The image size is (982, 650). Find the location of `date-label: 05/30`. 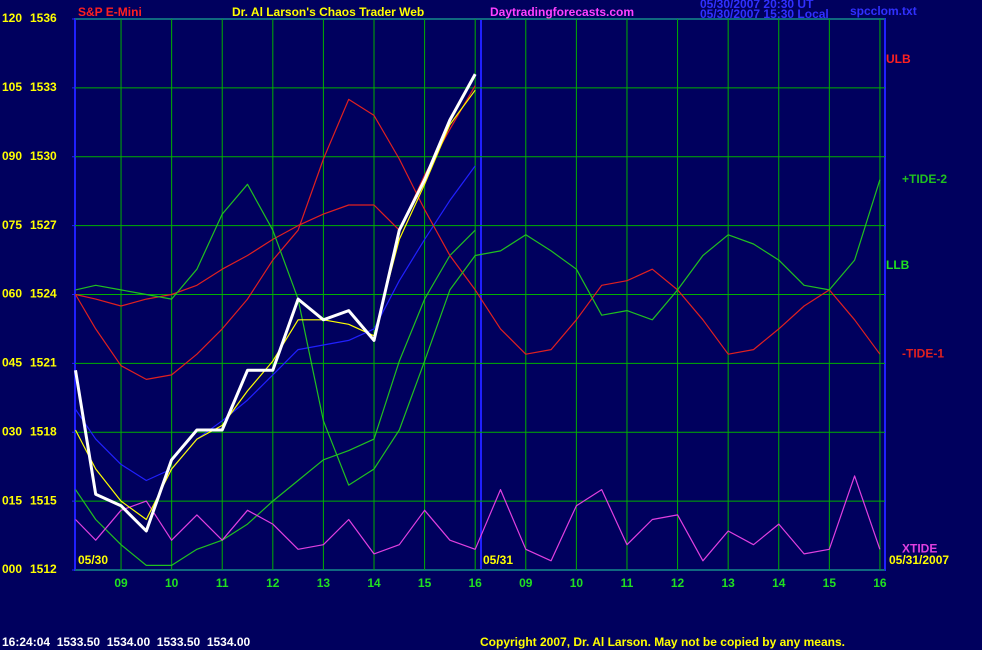

date-label: 05/30 is located at coordinates (93, 560).